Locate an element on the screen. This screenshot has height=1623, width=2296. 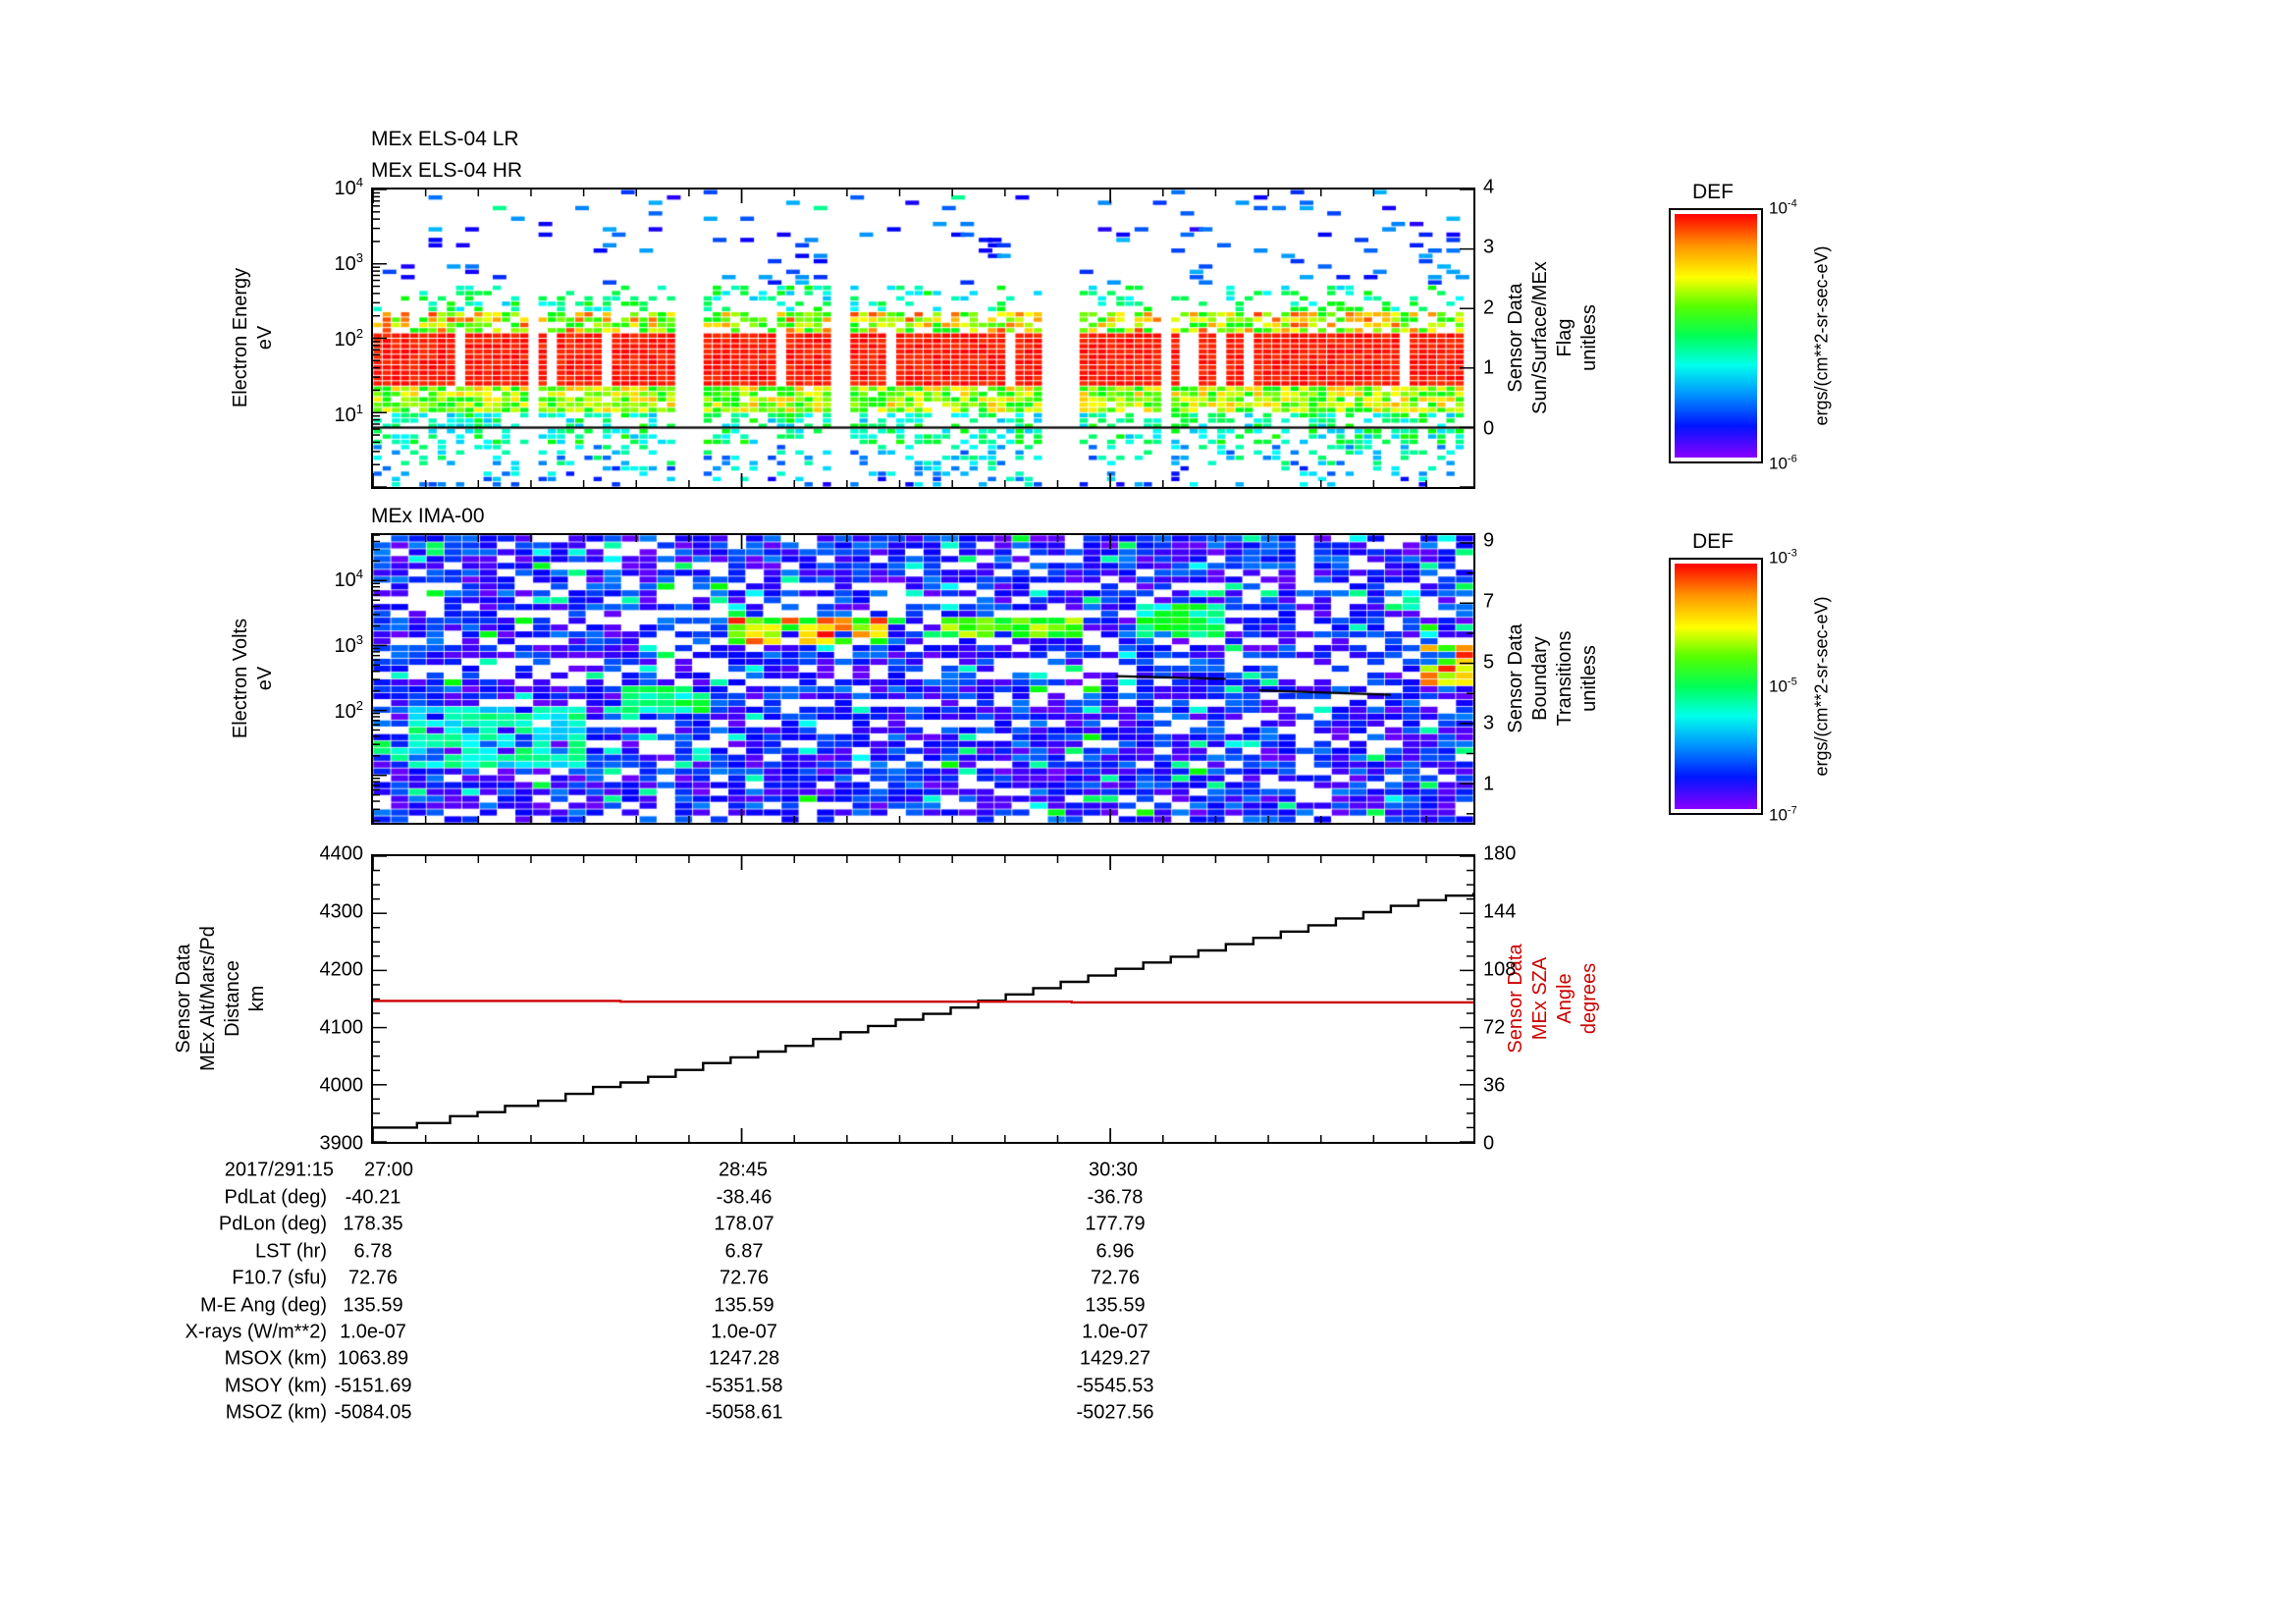
label-line: Transitions is located at coordinates (1565, 678).